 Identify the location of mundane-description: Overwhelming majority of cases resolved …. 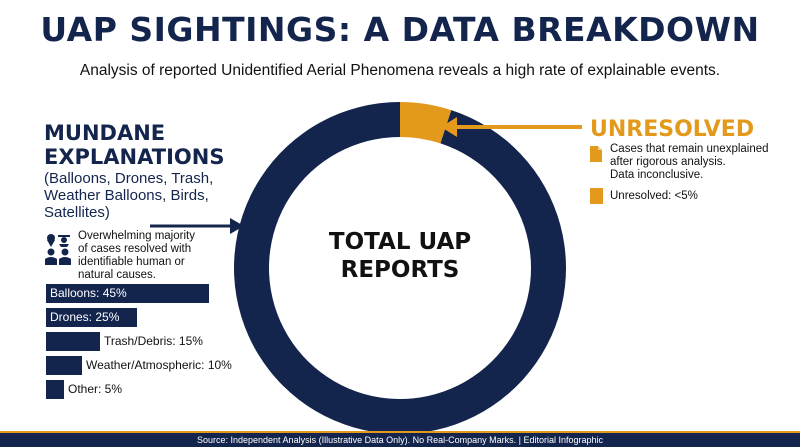
(153, 256).